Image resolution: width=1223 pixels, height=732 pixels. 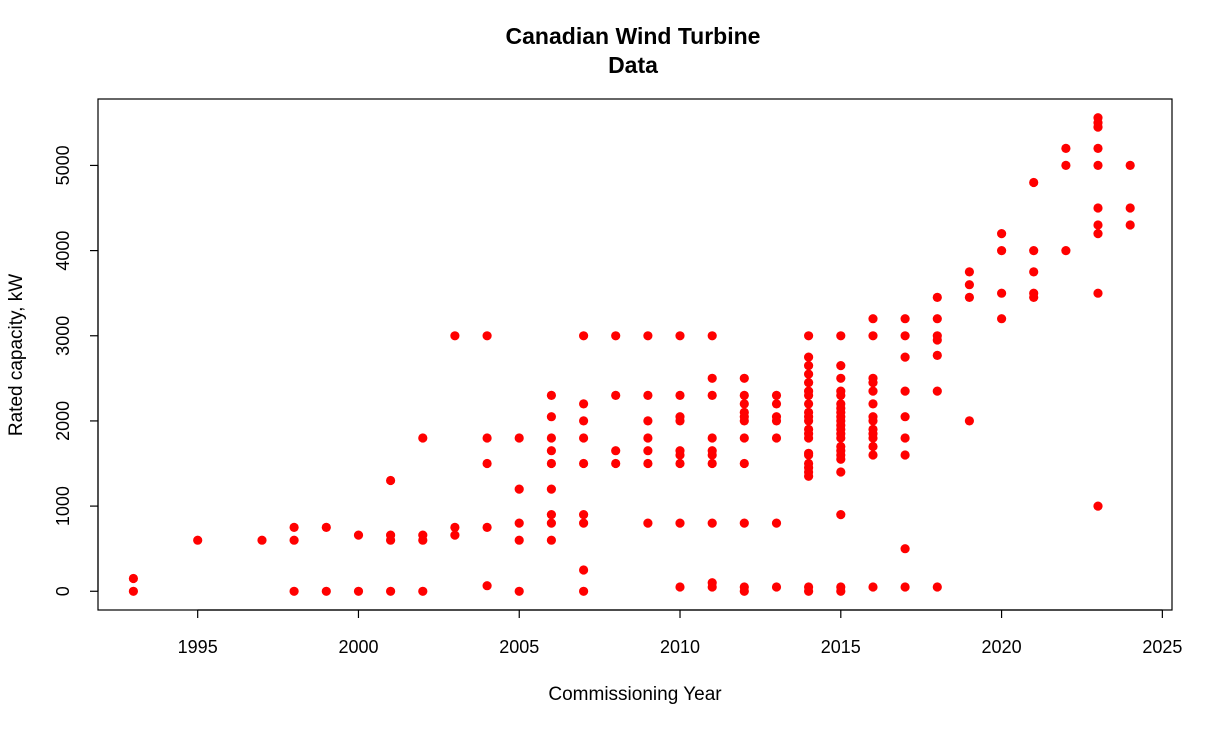 What do you see at coordinates (519, 647) in the screenshot?
I see `x-tick-label: 2005` at bounding box center [519, 647].